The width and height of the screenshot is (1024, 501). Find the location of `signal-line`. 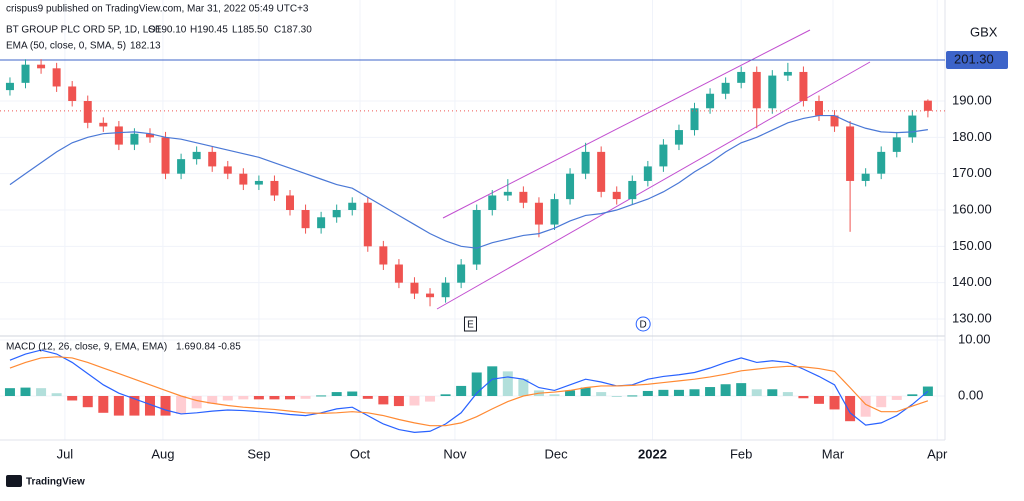

signal-line is located at coordinates (469, 391).